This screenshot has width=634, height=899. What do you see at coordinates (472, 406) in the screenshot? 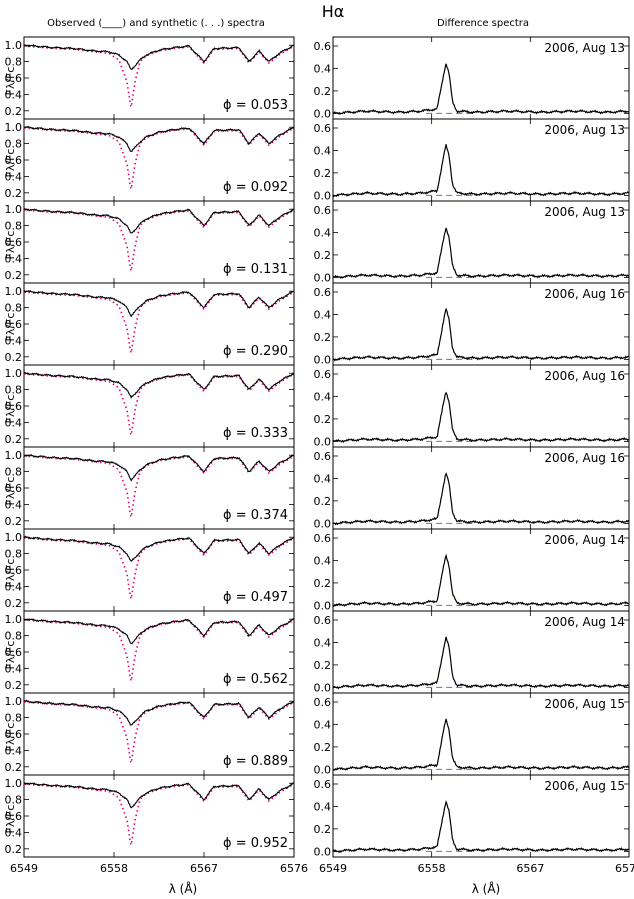
I see `right-panel-5: 0.0 0.2 0.4 0.6 2006, Aug 16` at bounding box center [472, 406].